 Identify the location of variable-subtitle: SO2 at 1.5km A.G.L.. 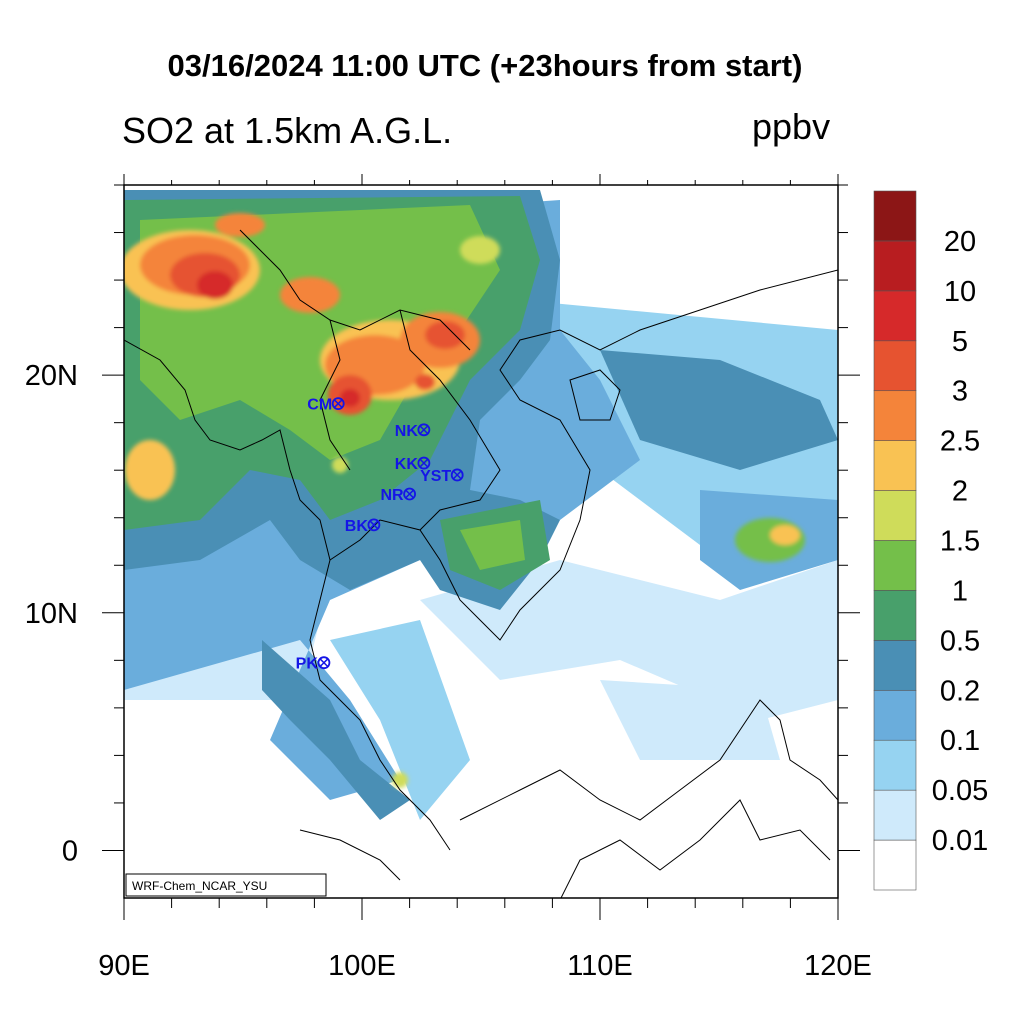
(287, 130).